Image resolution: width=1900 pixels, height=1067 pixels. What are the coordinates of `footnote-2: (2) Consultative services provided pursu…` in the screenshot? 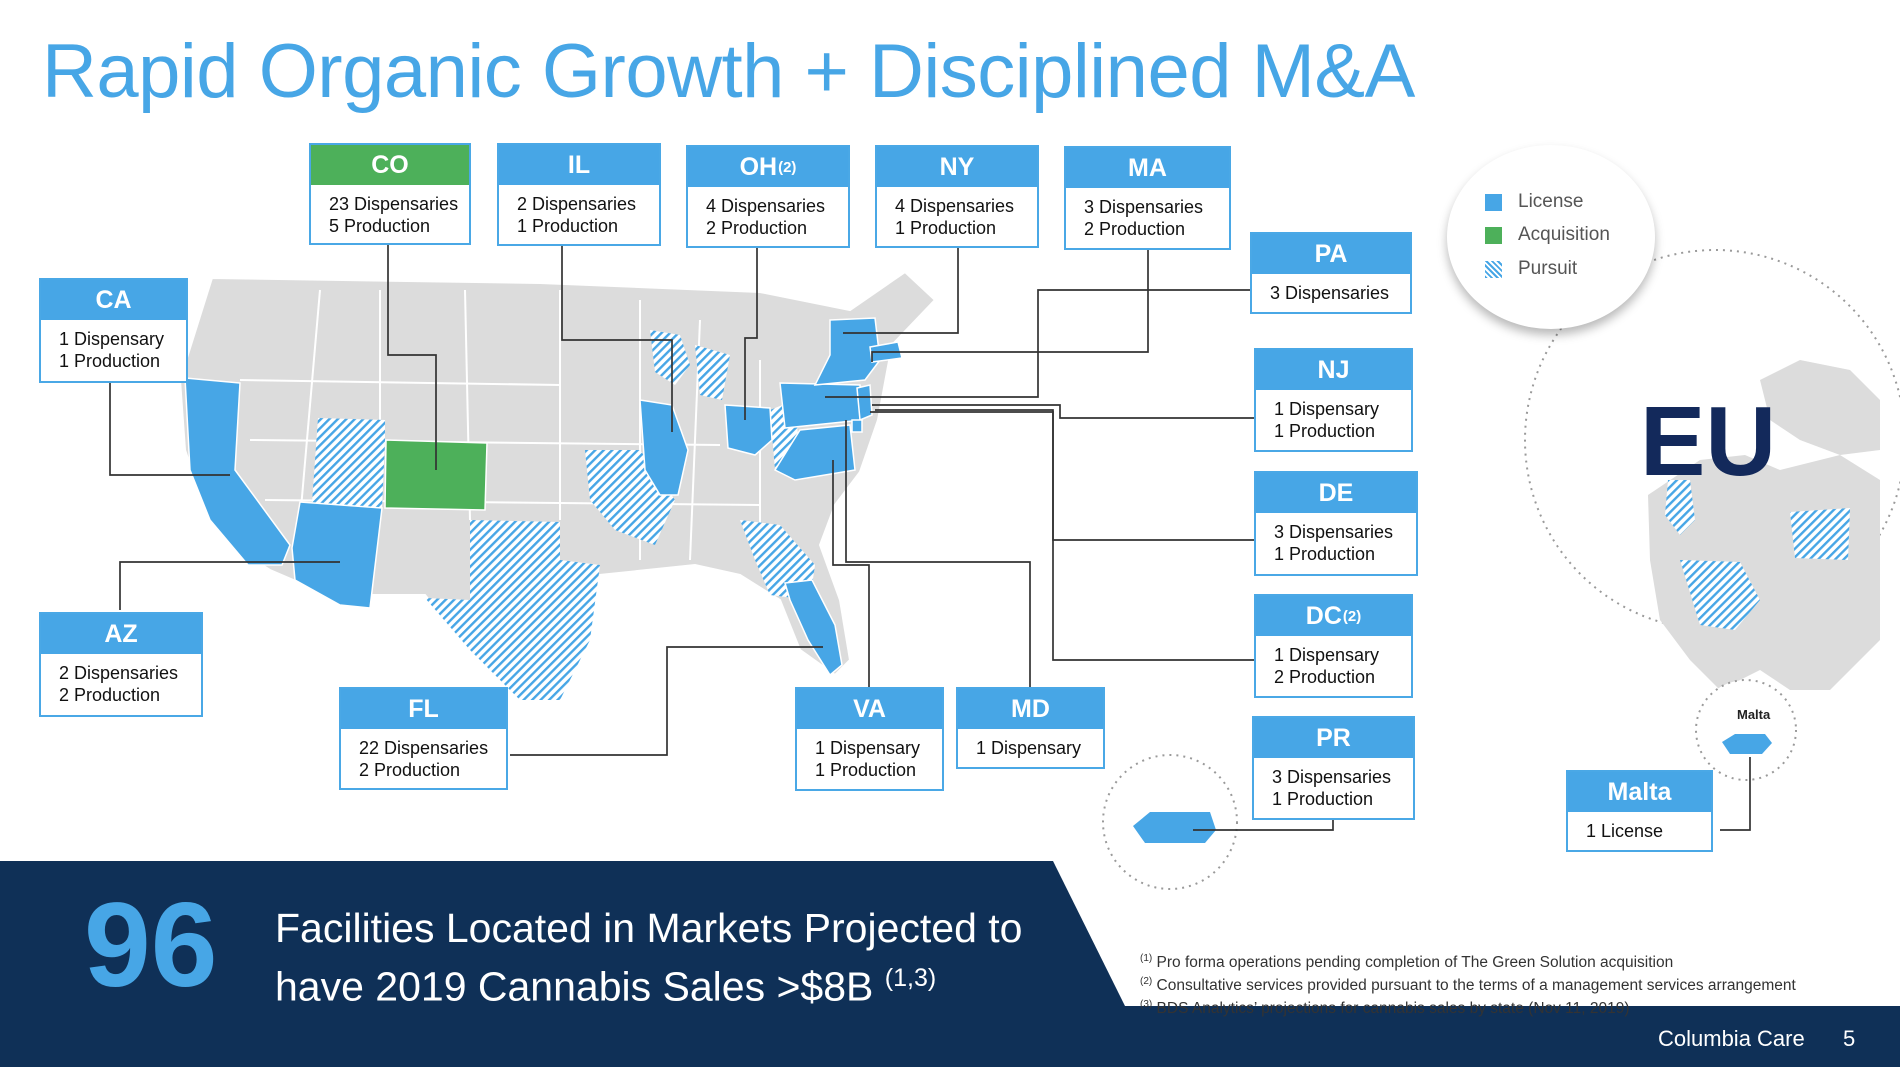 It's located at (1468, 985).